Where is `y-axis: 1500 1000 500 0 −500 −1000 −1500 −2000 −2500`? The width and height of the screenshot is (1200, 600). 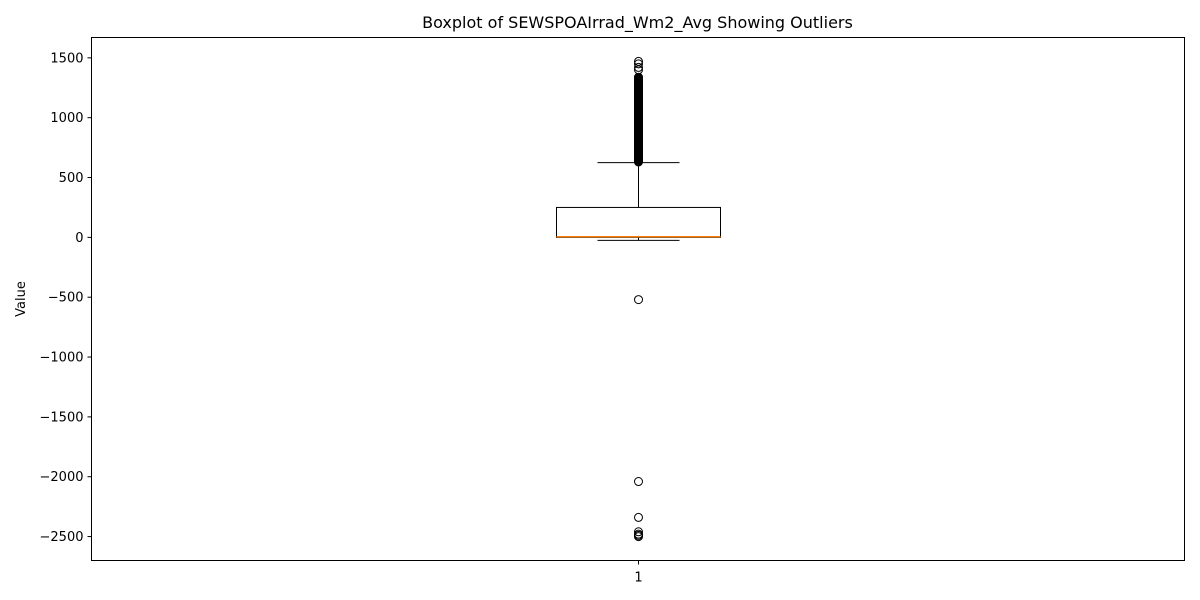 y-axis: 1500 1000 500 0 −500 −1000 −1500 −2000 −2500 is located at coordinates (66, 298).